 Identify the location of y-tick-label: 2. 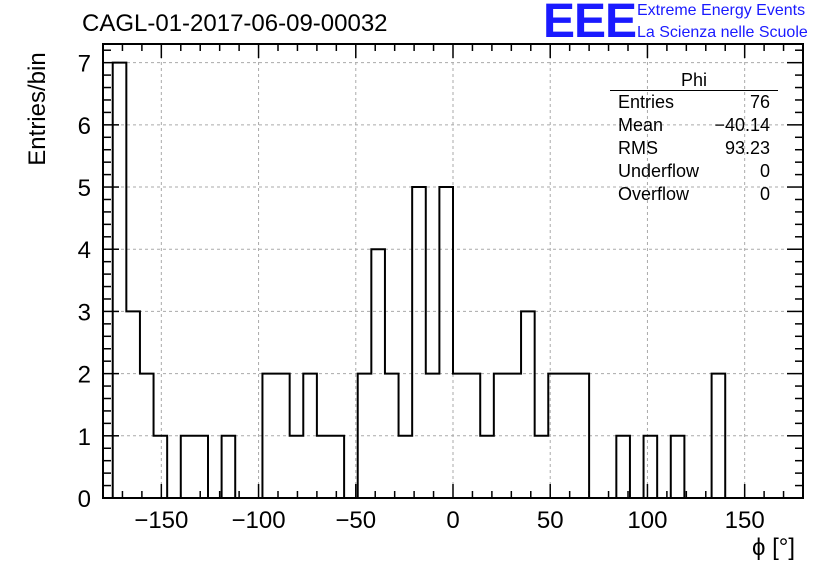
(84, 375).